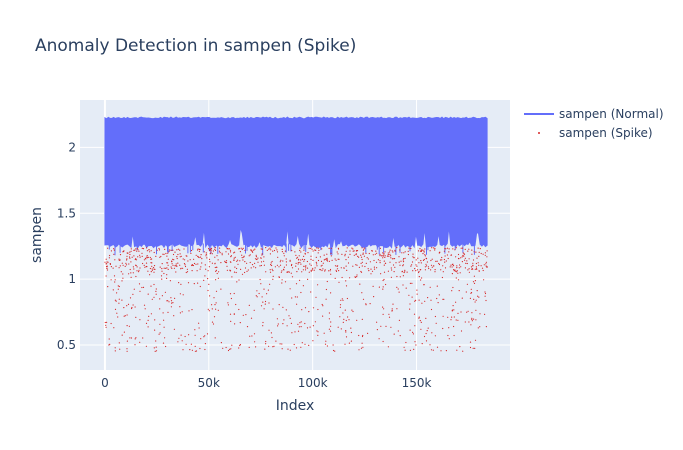 The width and height of the screenshot is (683, 450). I want to click on chart-title: Anomaly Detection in sampen (Spike), so click(195, 46).